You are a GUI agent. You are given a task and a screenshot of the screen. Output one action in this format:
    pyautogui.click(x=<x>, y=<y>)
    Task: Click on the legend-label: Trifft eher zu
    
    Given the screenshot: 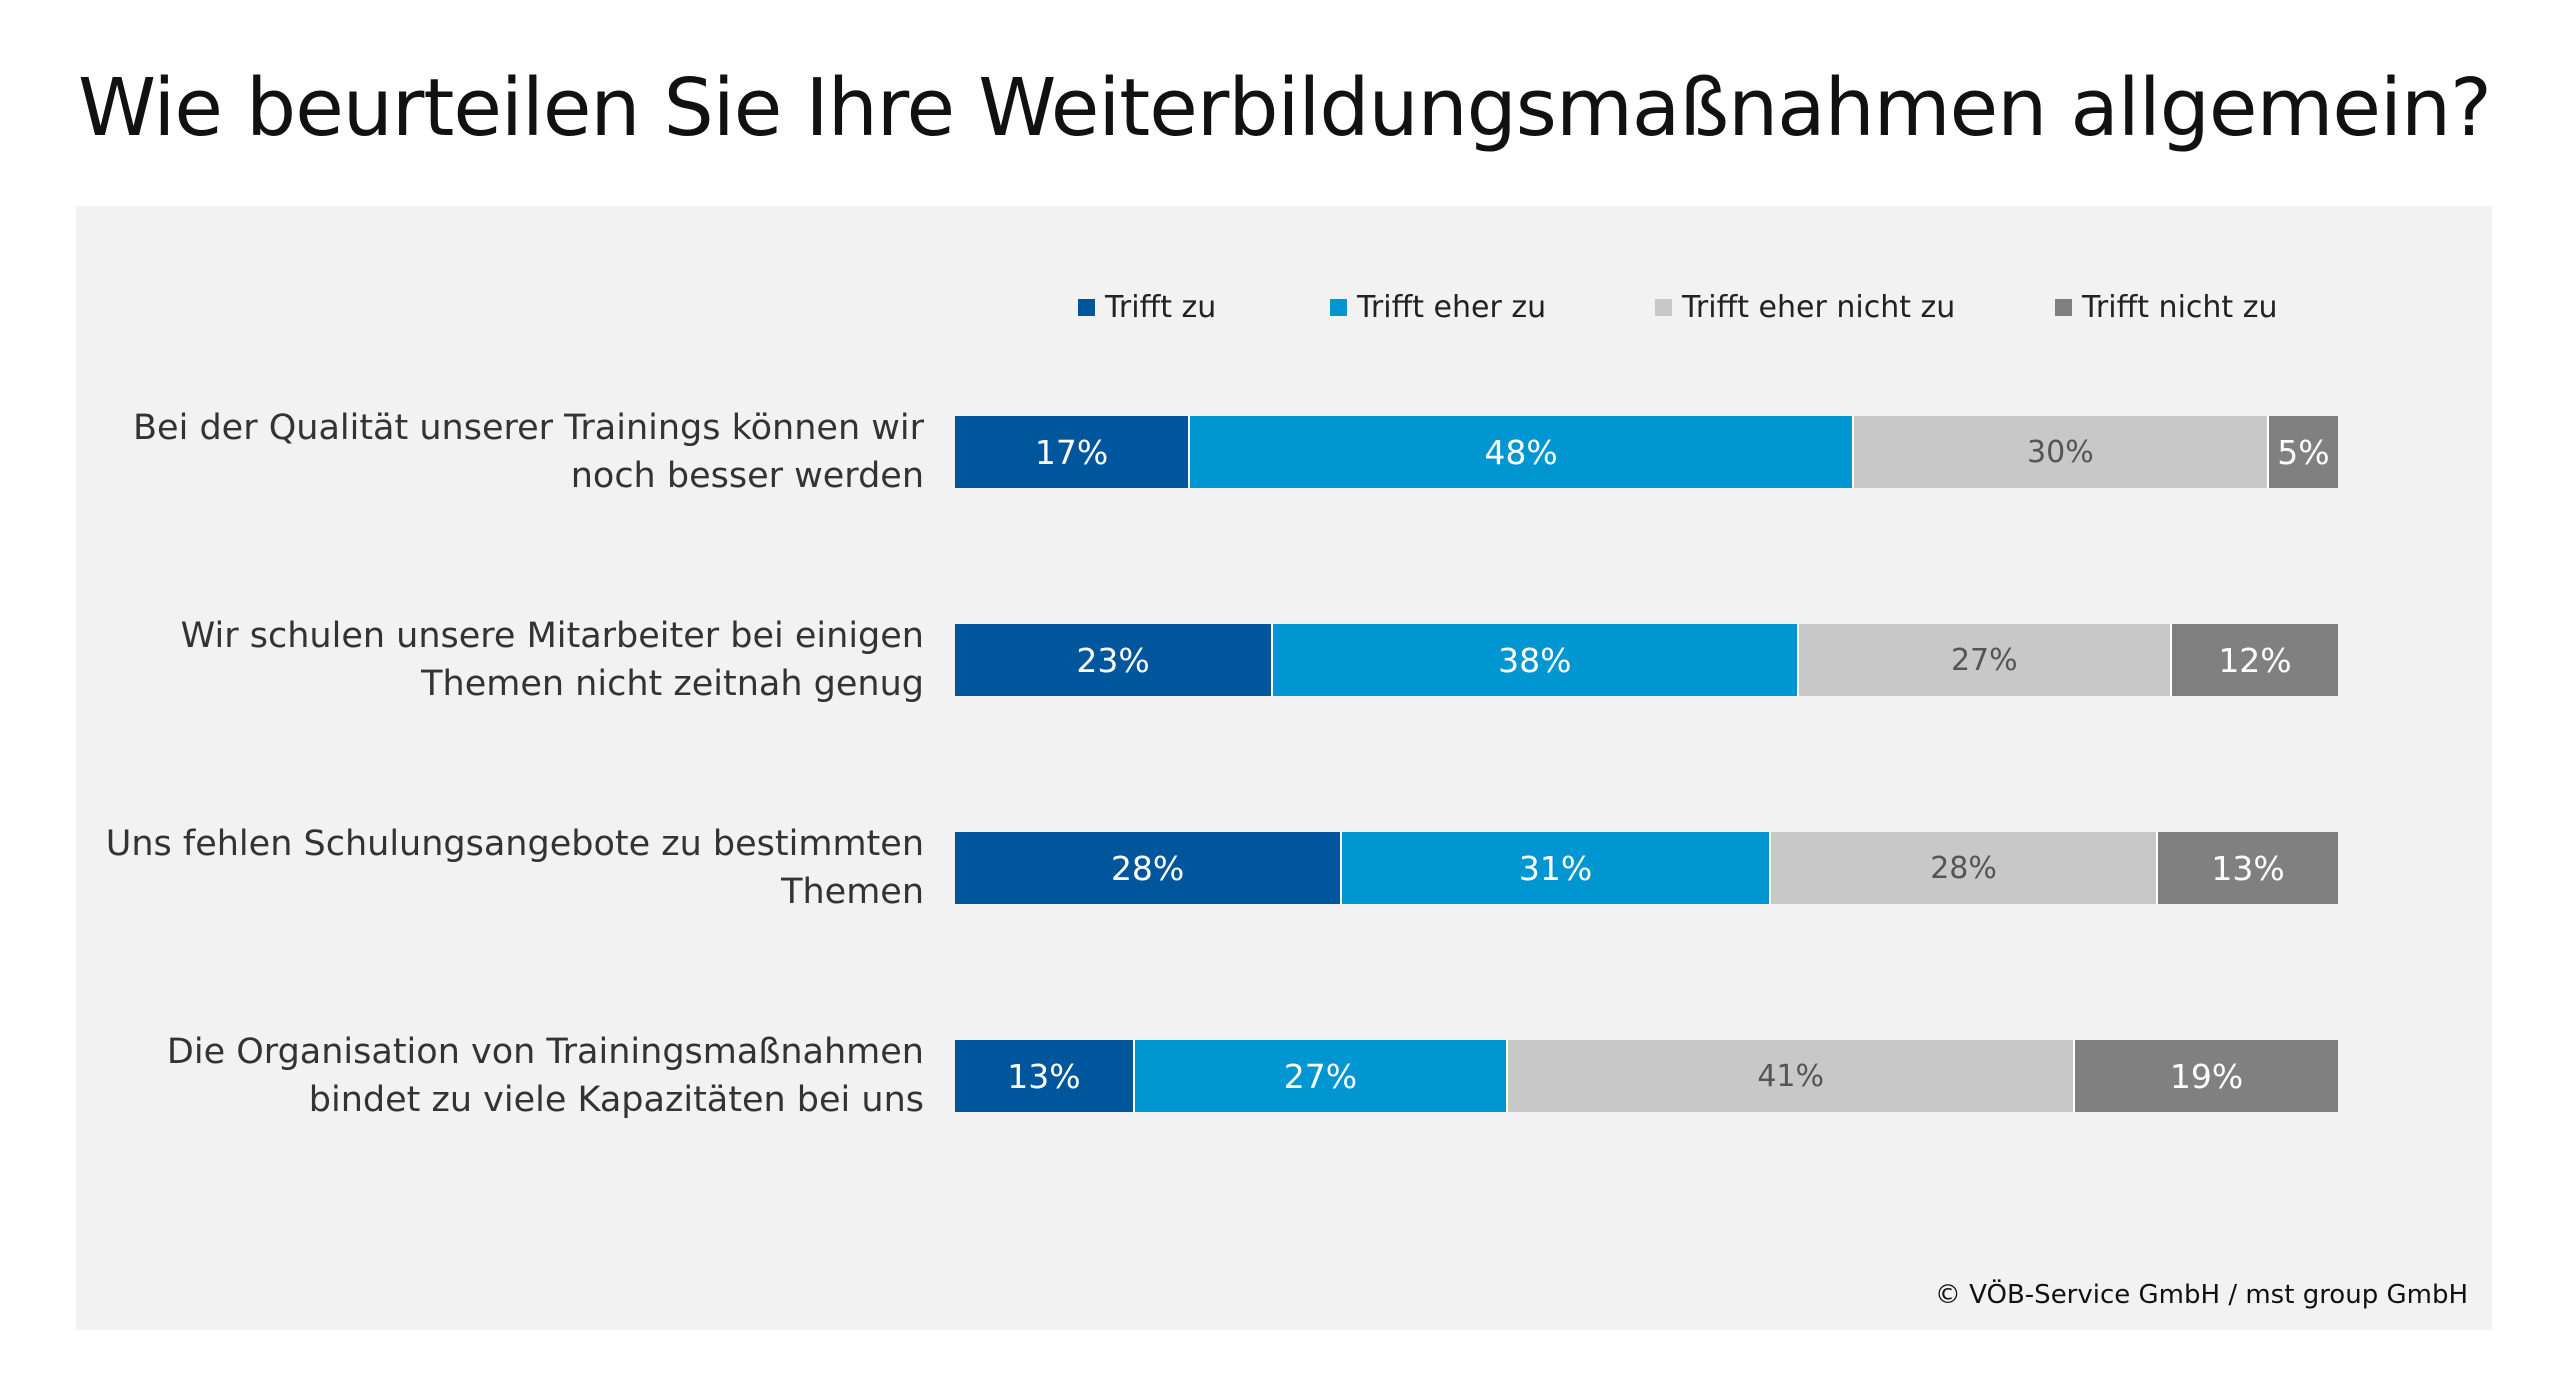 What is the action you would take?
    pyautogui.click(x=1452, y=307)
    